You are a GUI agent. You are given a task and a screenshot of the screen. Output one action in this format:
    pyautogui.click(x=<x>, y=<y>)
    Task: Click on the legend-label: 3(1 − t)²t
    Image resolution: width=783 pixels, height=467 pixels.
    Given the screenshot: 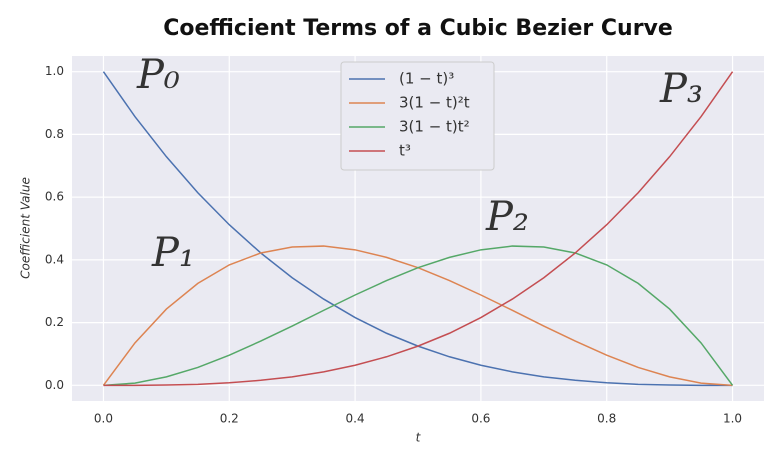 What is the action you would take?
    pyautogui.click(x=434, y=103)
    